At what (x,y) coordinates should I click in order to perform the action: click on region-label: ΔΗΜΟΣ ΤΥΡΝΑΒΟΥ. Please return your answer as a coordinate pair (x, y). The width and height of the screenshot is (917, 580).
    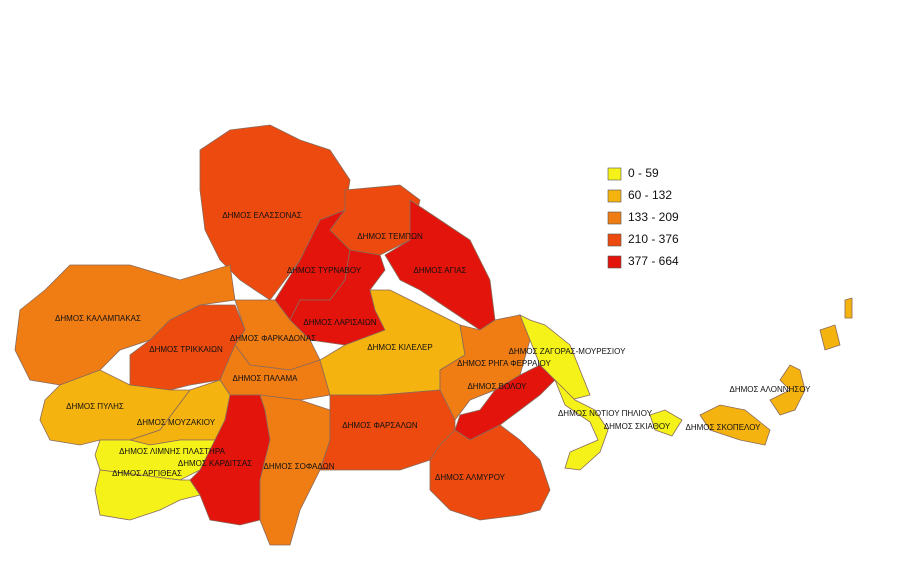
    Looking at the image, I should click on (324, 270).